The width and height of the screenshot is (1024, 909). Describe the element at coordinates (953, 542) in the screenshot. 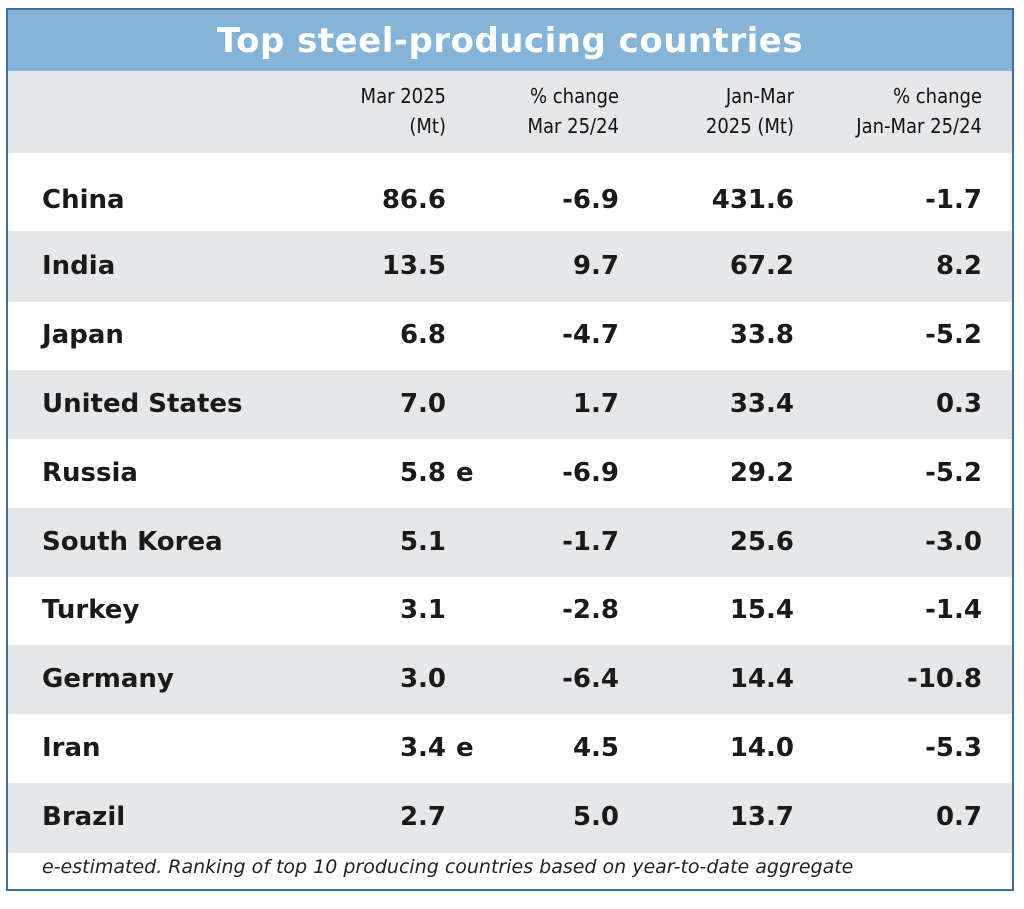

I see `value-pct-janmar: -3.0` at that location.